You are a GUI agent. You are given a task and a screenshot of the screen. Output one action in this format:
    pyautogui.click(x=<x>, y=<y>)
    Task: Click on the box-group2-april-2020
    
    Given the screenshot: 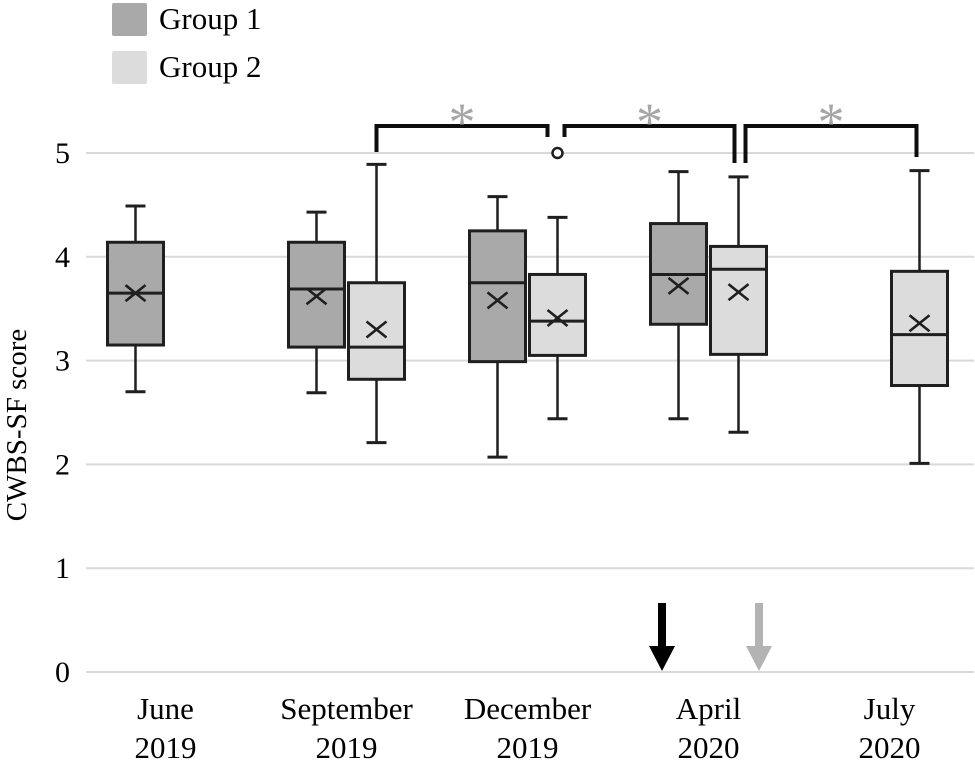 What is the action you would take?
    pyautogui.click(x=738, y=300)
    